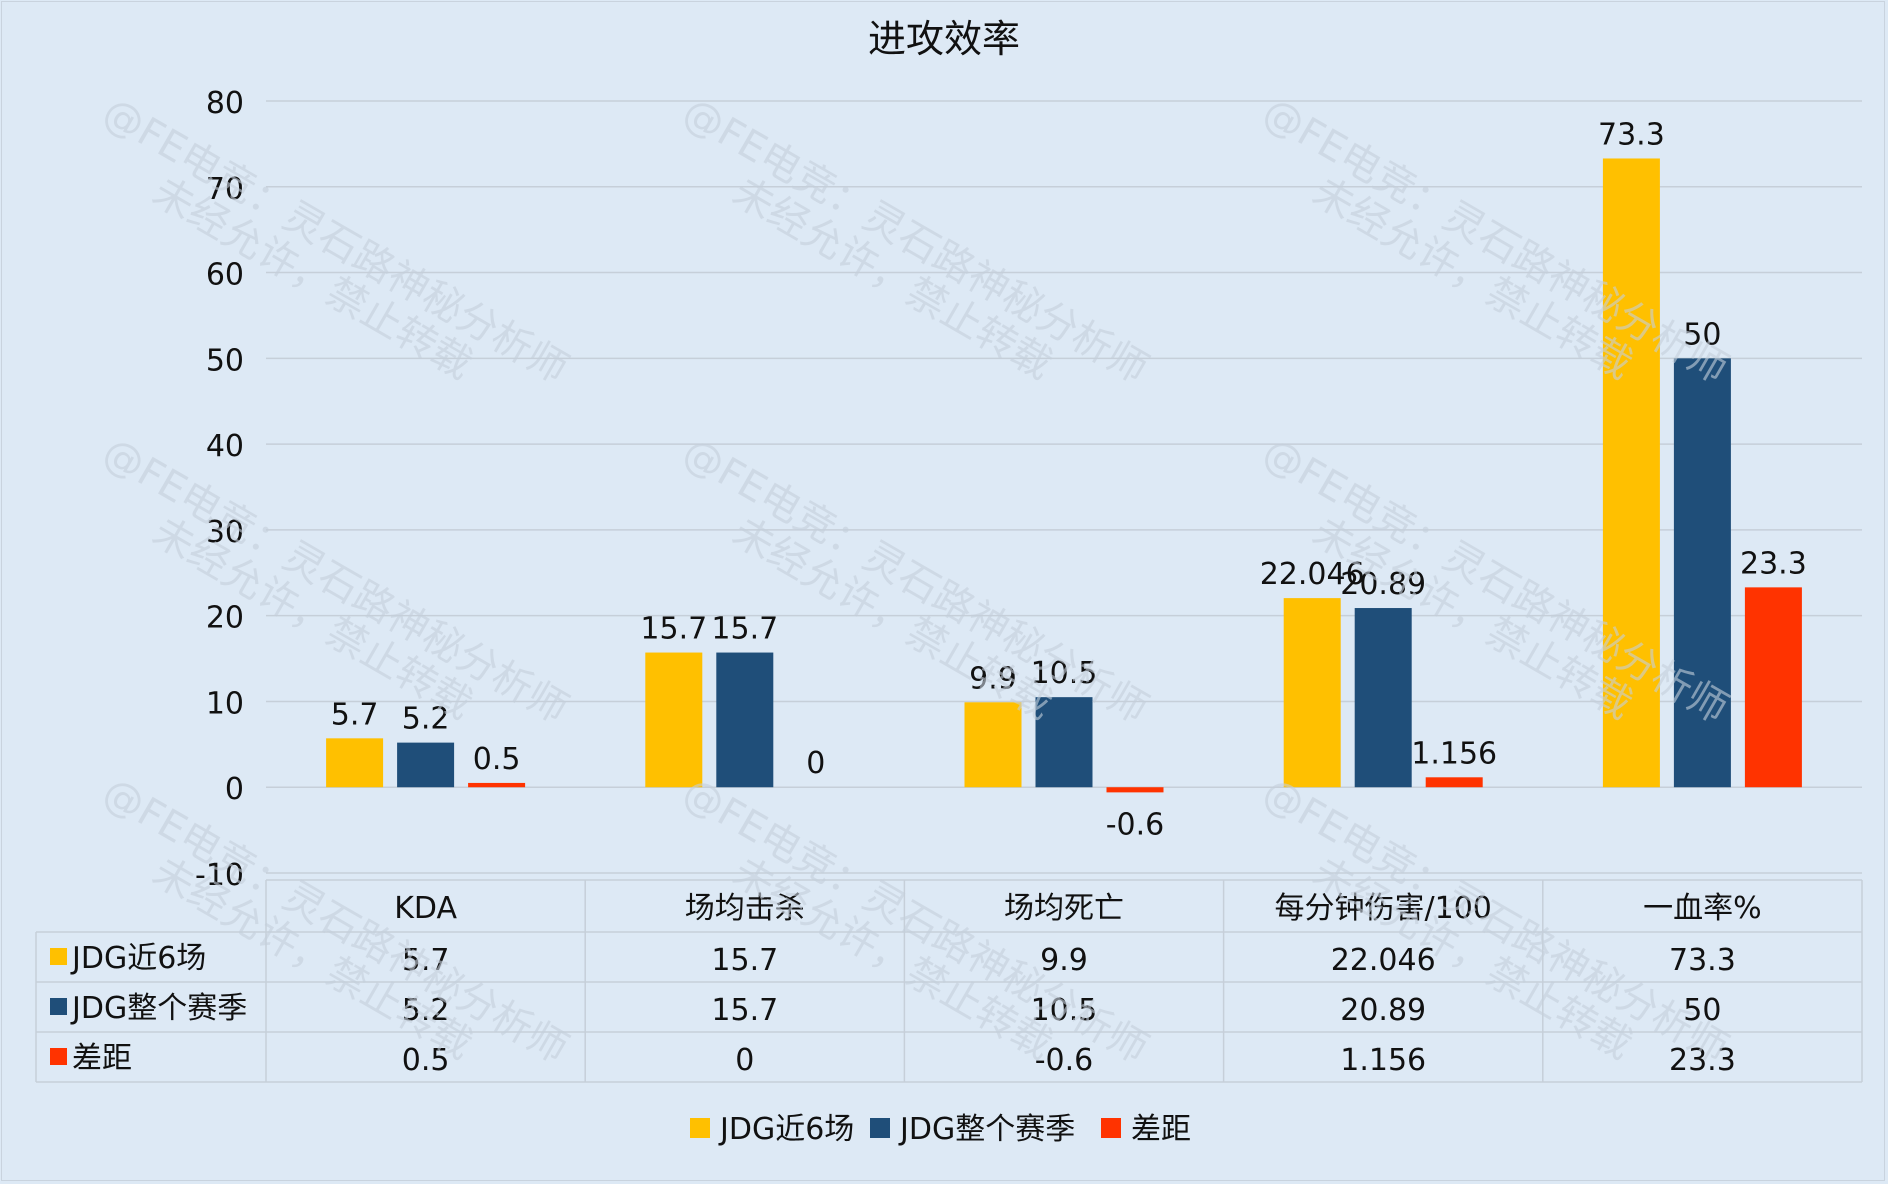 Image resolution: width=1888 pixels, height=1184 pixels. Describe the element at coordinates (225, 275) in the screenshot. I see `y-tick-label: 60` at that location.